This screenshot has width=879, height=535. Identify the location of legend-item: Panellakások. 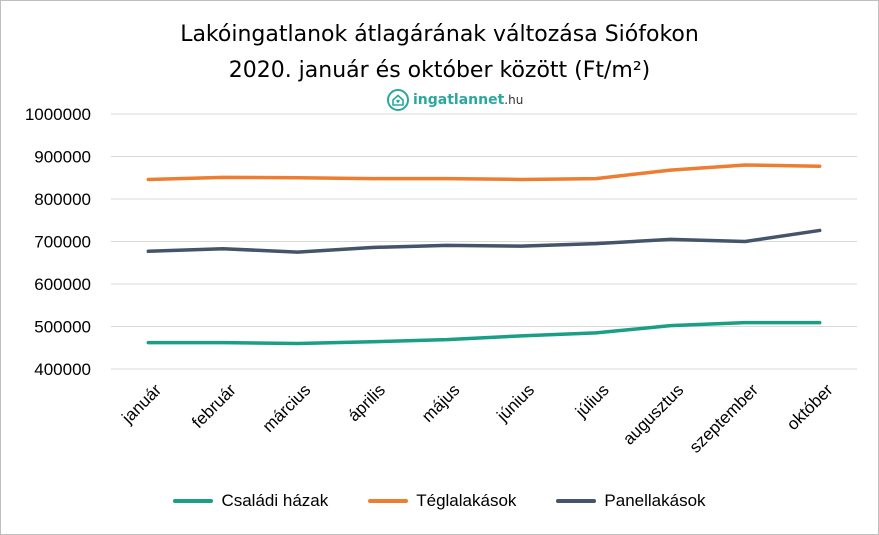
(631, 501).